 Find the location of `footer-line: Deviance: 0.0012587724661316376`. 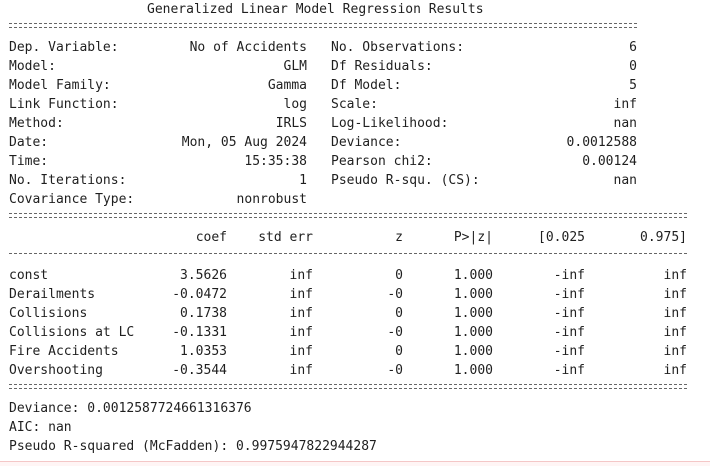

footer-line: Deviance: 0.0012587724661316376 is located at coordinates (130, 408).